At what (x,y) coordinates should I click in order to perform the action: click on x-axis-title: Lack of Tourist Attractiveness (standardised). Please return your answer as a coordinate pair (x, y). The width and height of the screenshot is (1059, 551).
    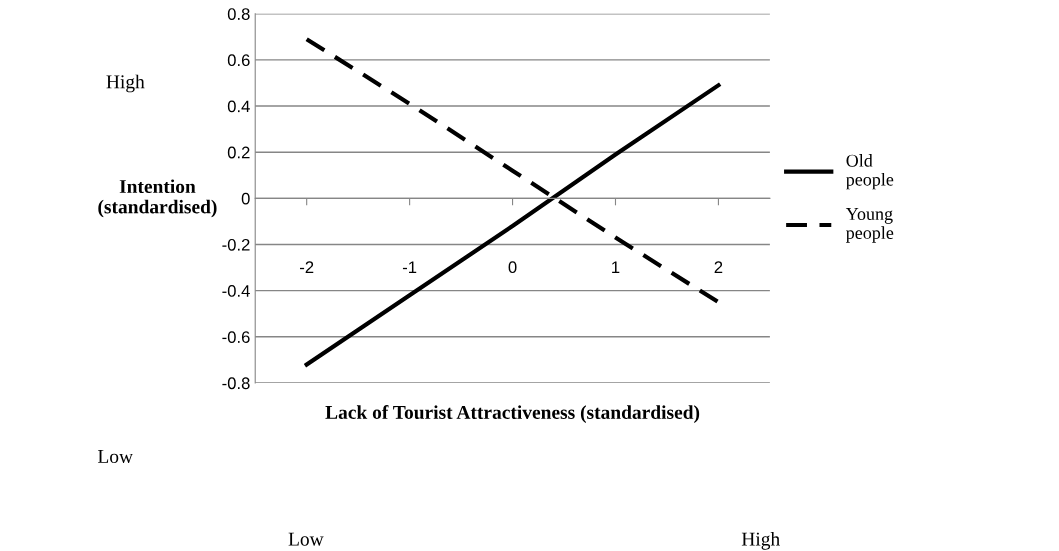
    Looking at the image, I should click on (512, 414).